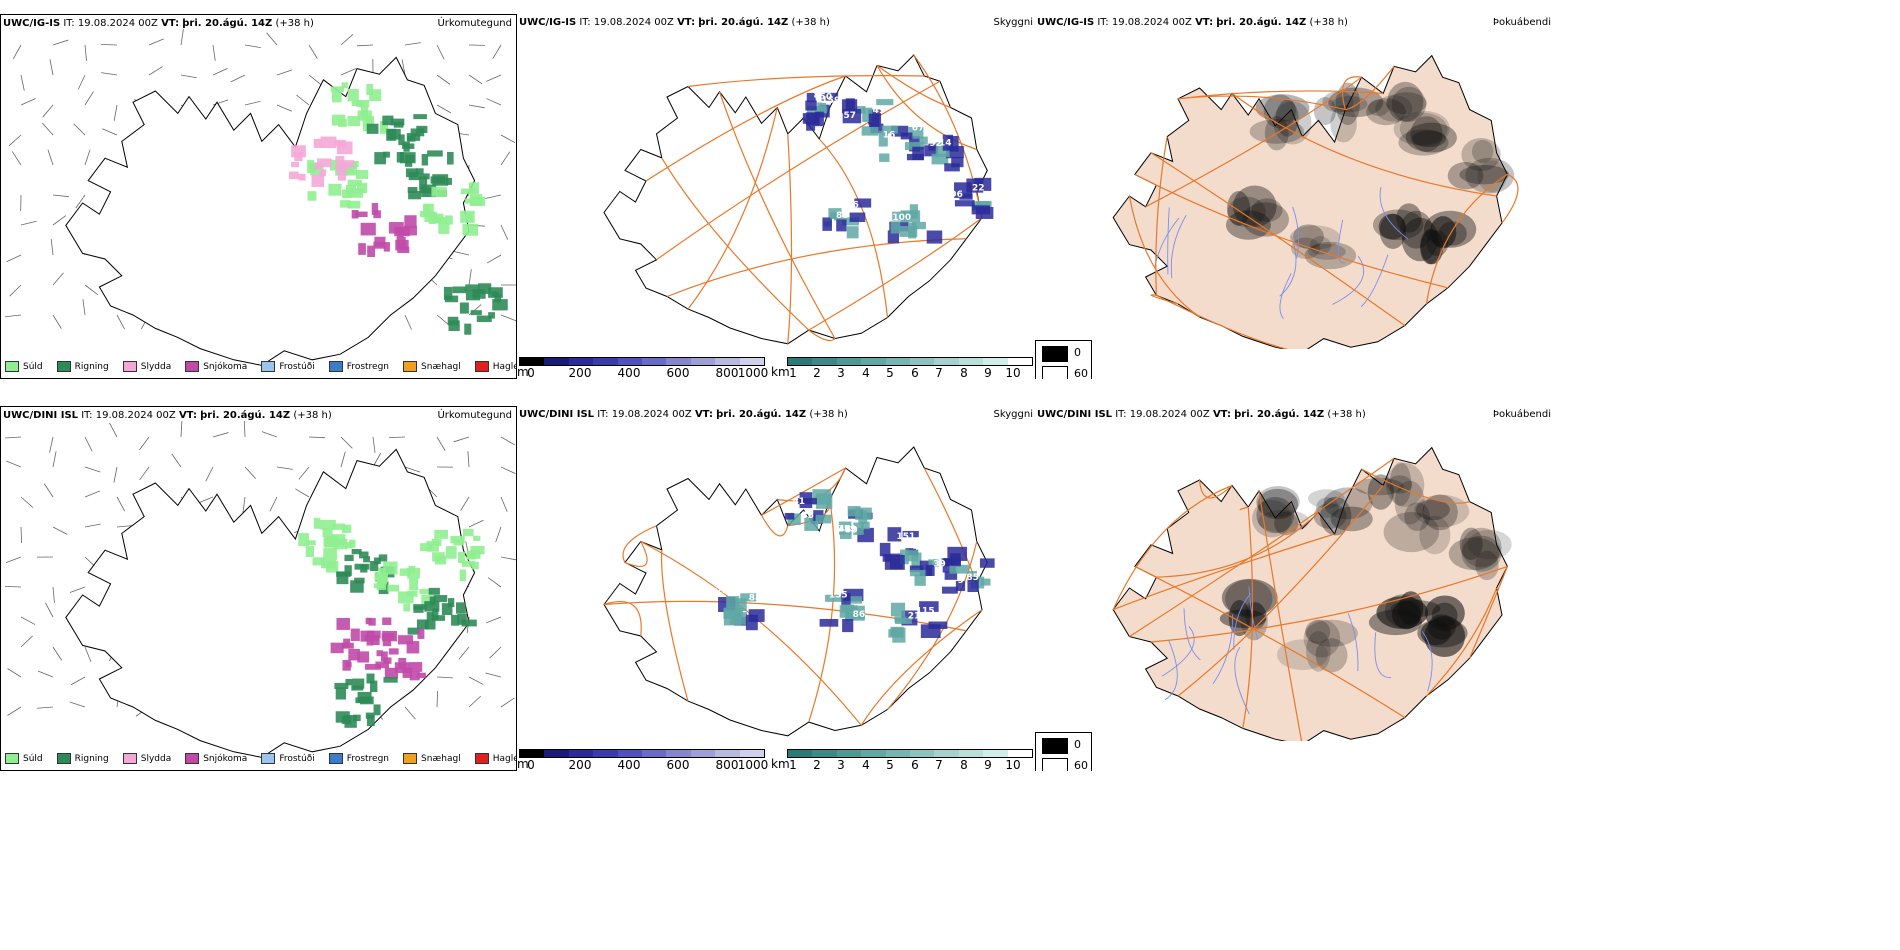 This screenshot has height=950, width=1900. I want to click on fog-legend: 0 60, so click(1063, 751).